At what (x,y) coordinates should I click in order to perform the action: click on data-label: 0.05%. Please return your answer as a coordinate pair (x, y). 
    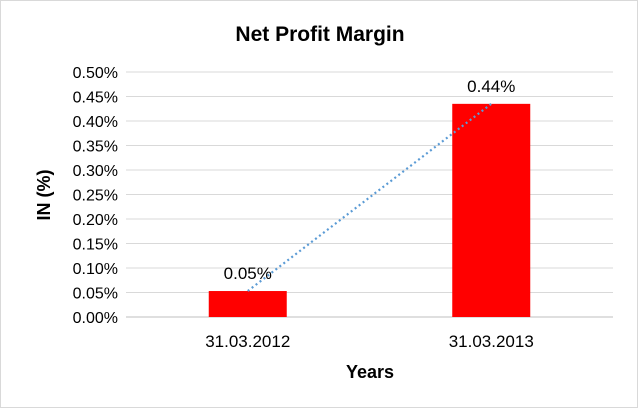
    Looking at the image, I should click on (248, 273).